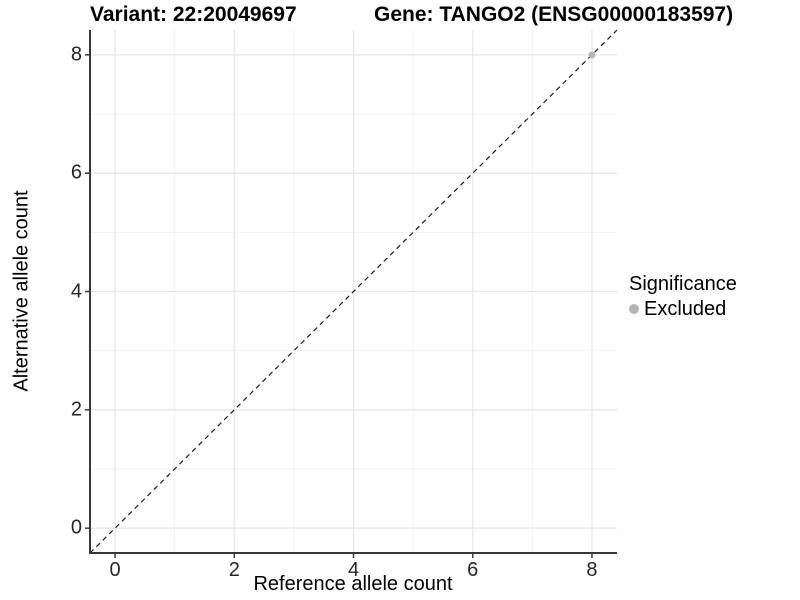 This screenshot has height=600, width=800. Describe the element at coordinates (193, 14) in the screenshot. I see `variant-title: Variant: 22:20049697` at that location.